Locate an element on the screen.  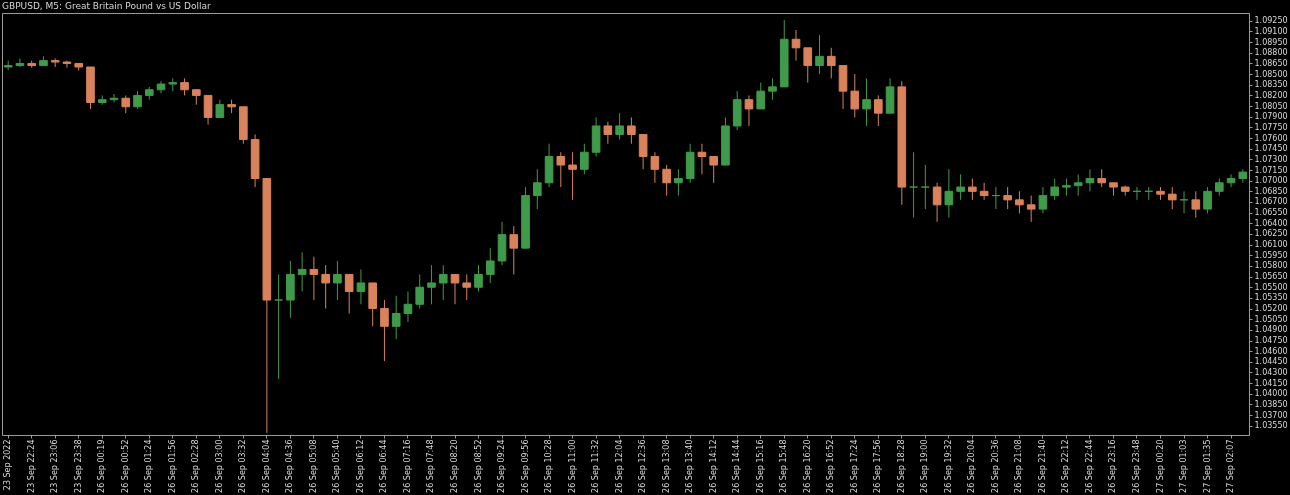
x-tick-label: 23 Sep 23:06 is located at coordinates (55, 466).